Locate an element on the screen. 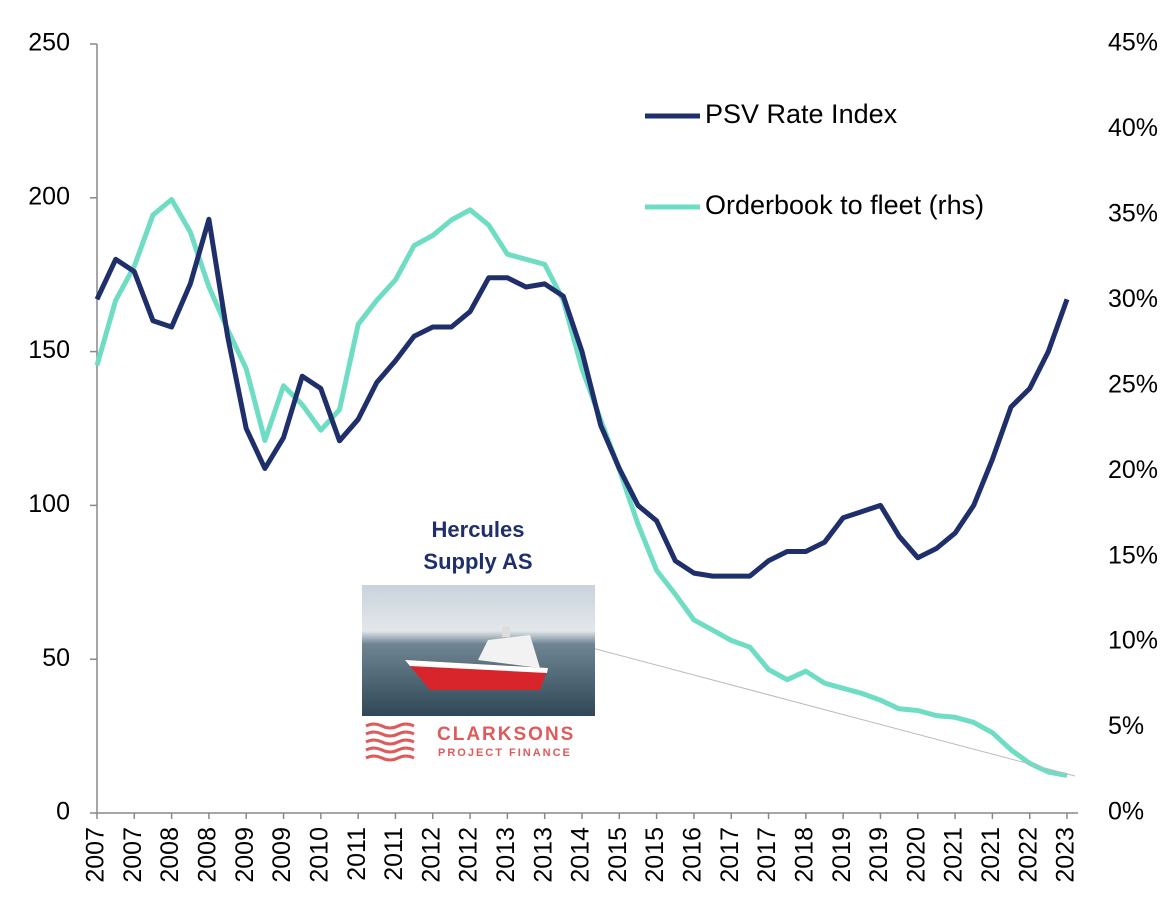  photo is located at coordinates (478, 650).